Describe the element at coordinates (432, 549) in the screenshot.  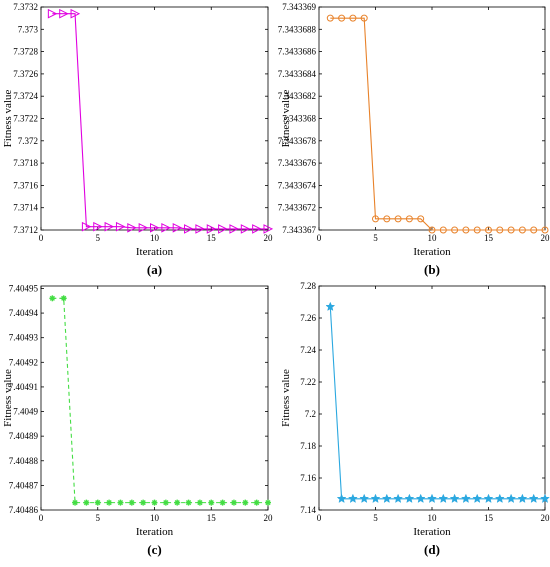
I see `panel-label: (d)` at that location.